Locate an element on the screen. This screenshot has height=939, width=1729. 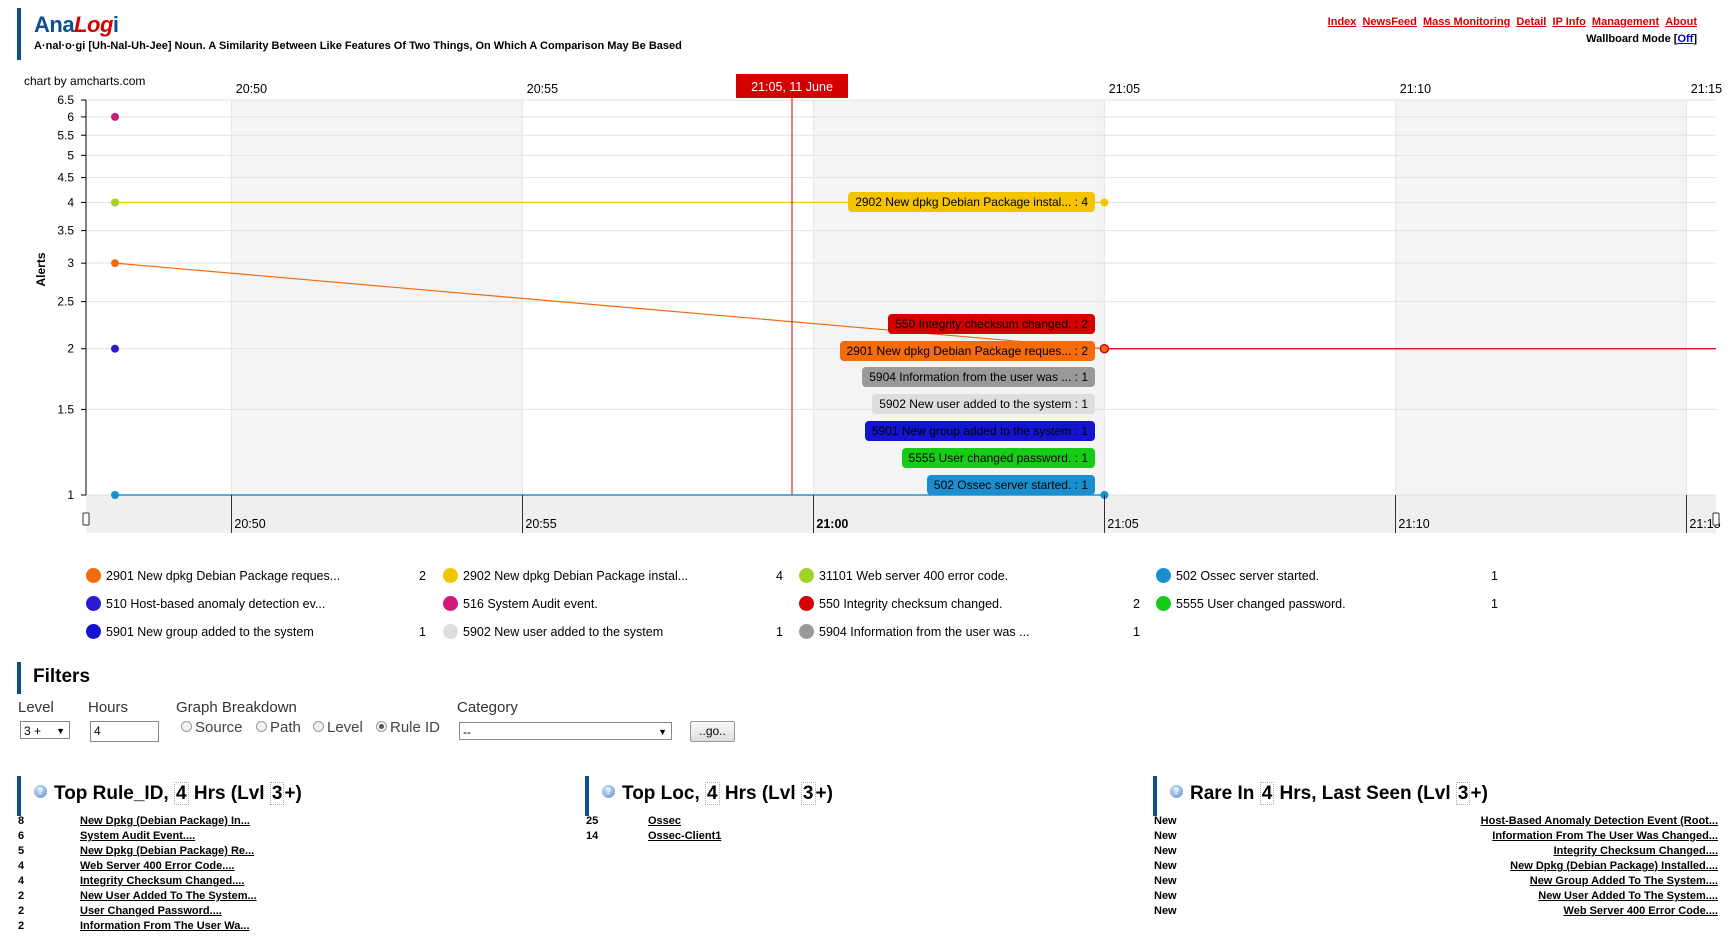
legend-label: 5902 New user added to the system is located at coordinates (563, 632).